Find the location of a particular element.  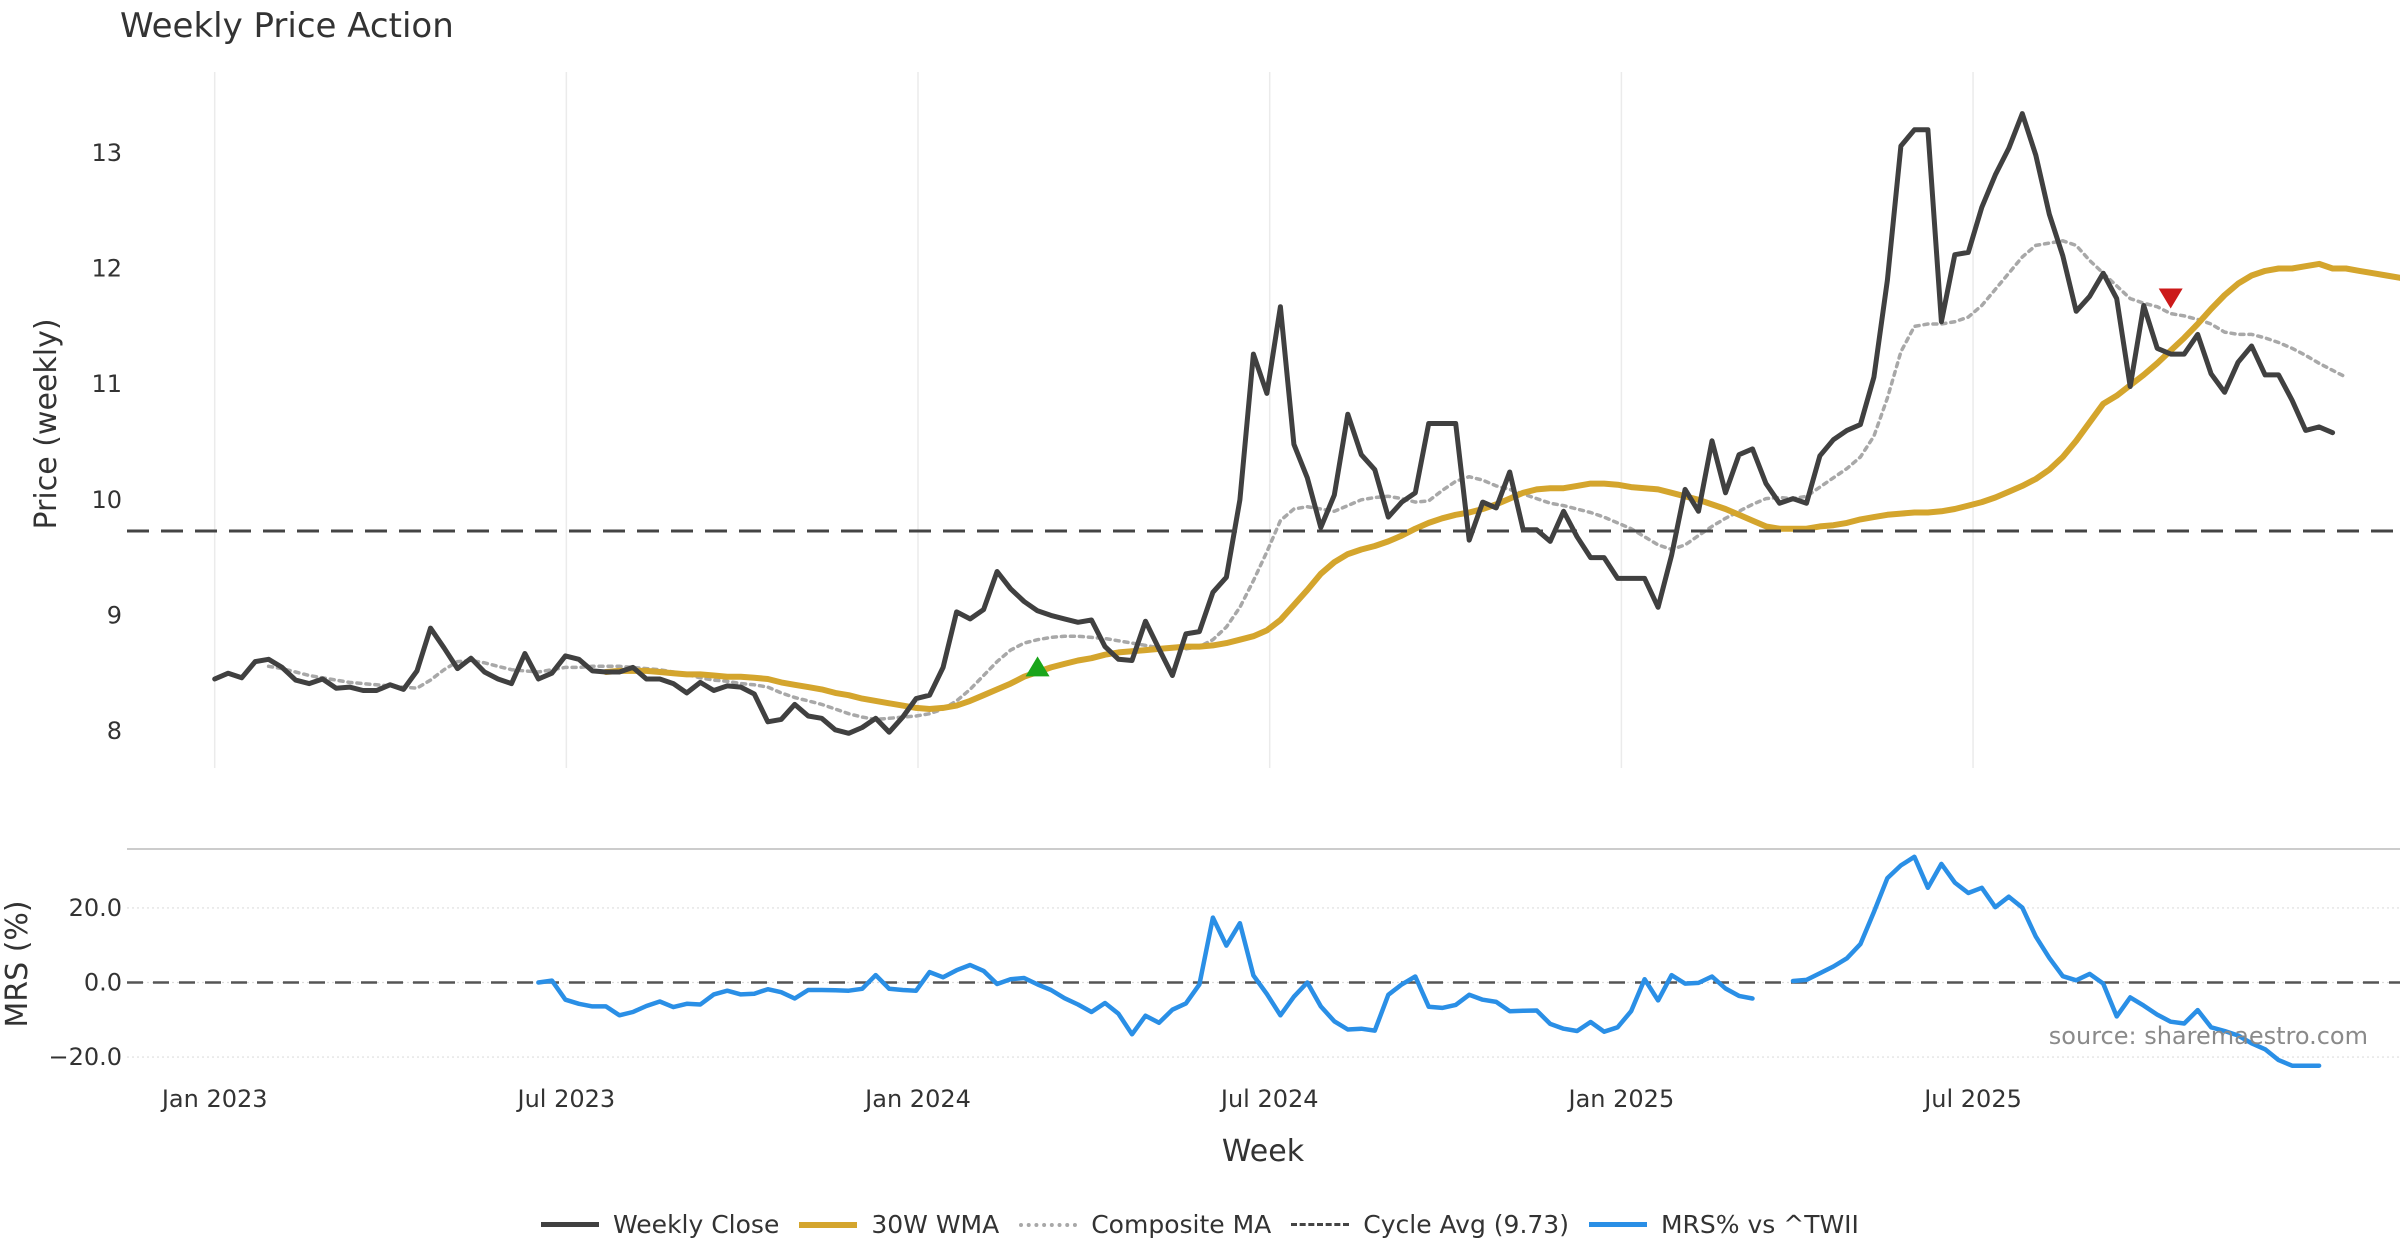

legend-item-cycle-avg: Cycle Avg (9.73) is located at coordinates (1430, 1224).